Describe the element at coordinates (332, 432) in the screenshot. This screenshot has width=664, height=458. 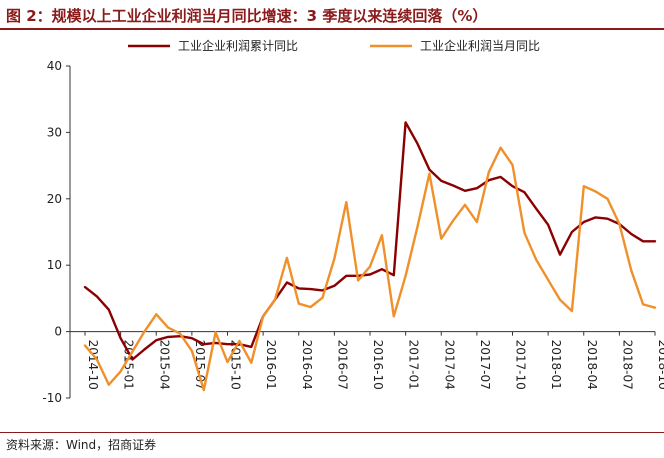
I see `source-divider` at that location.